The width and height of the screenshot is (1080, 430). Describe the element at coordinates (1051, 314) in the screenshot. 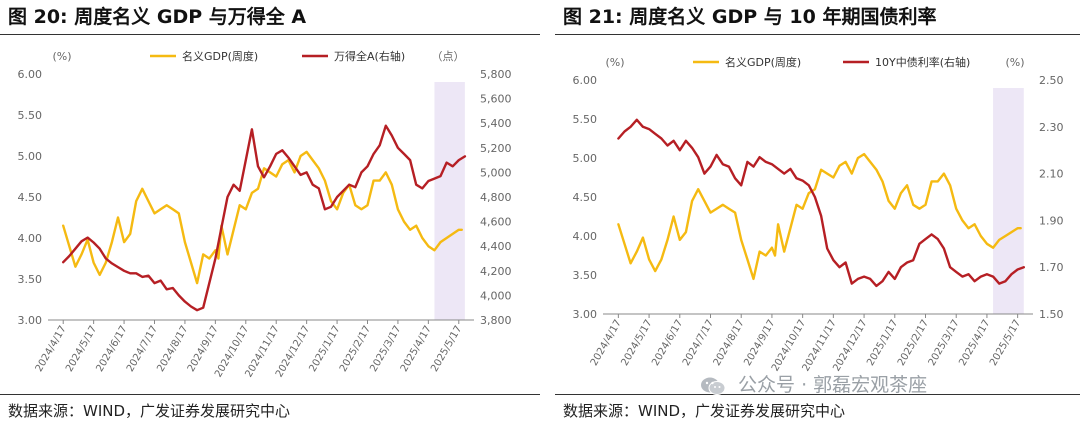

I see `y-tick-right: 1.50` at that location.